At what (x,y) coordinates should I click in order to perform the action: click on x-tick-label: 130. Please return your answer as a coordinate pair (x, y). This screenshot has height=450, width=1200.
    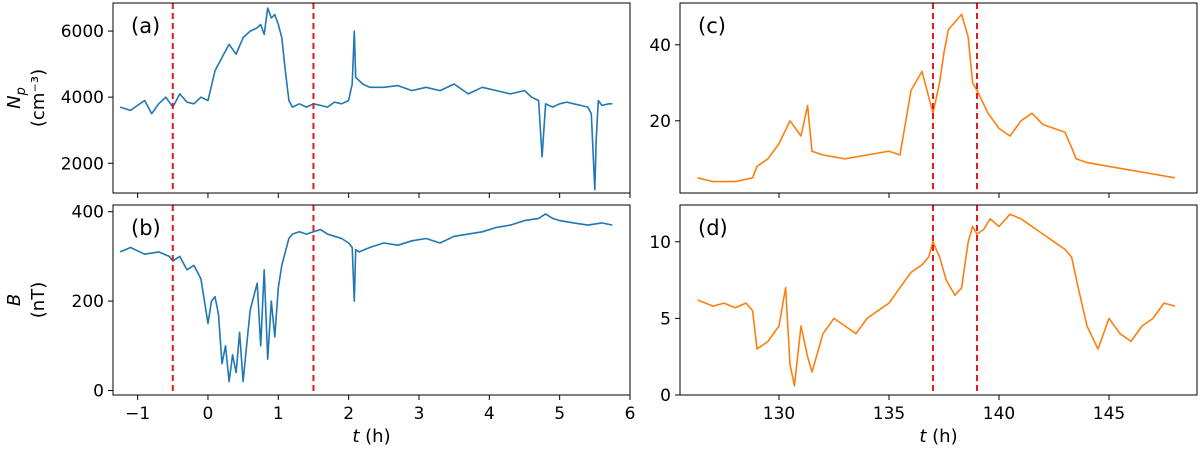
    Looking at the image, I should click on (779, 414).